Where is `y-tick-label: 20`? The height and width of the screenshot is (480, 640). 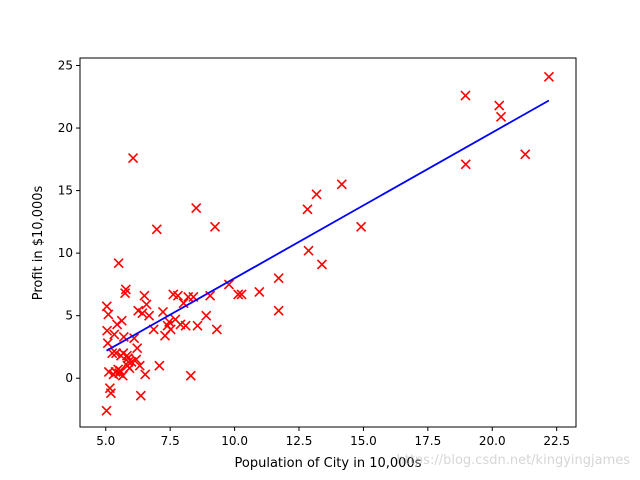 y-tick-label: 20 is located at coordinates (65, 128).